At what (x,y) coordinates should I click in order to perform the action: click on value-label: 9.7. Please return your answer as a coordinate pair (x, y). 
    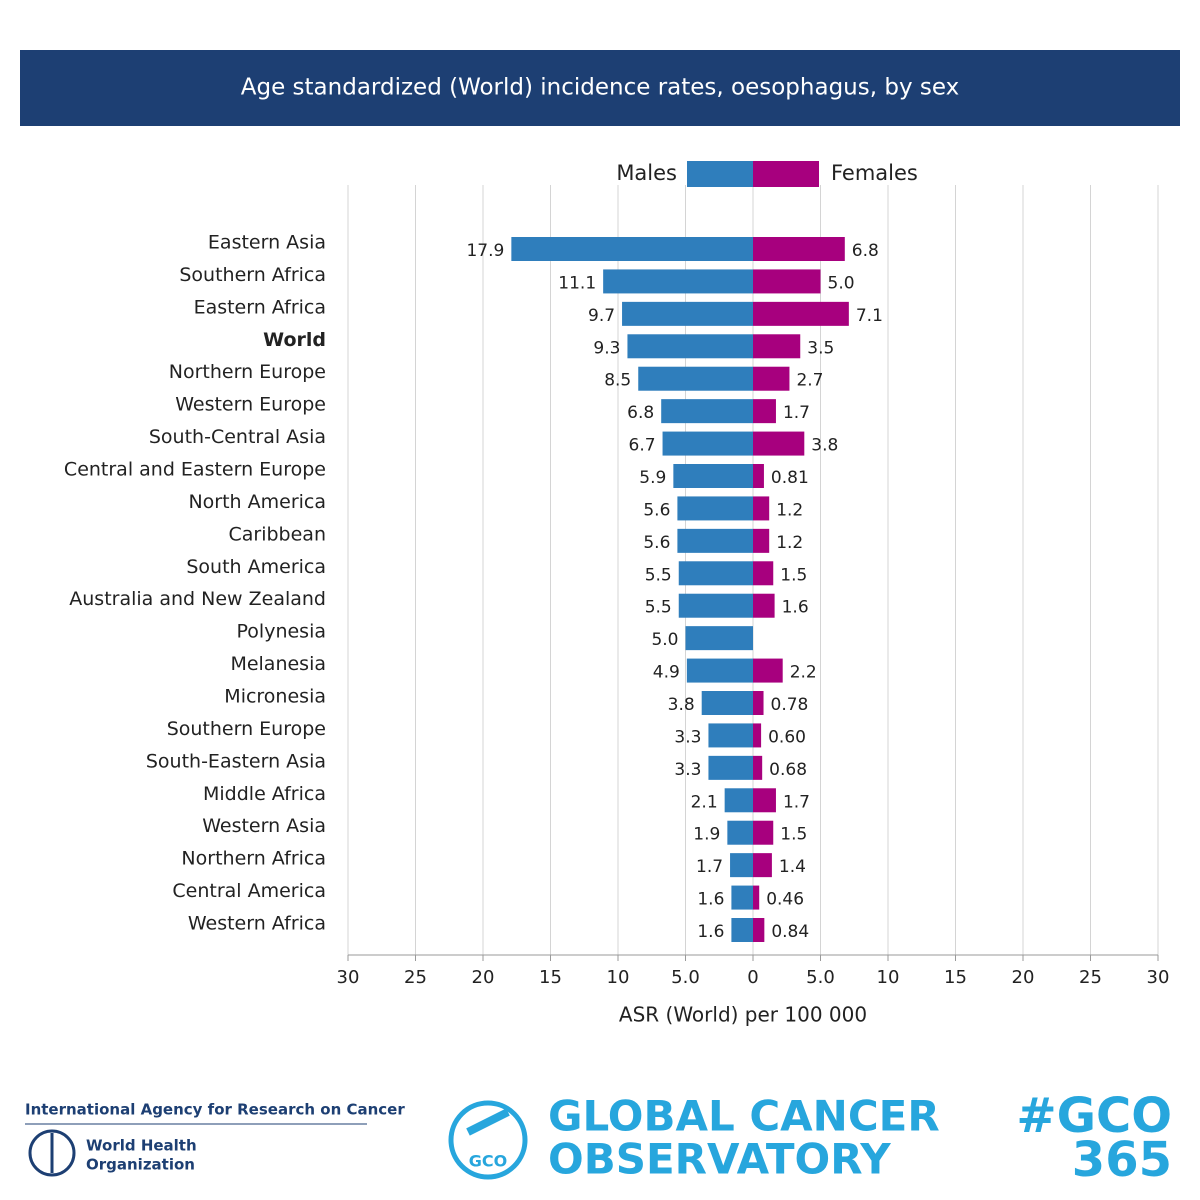
    Looking at the image, I should click on (601, 316).